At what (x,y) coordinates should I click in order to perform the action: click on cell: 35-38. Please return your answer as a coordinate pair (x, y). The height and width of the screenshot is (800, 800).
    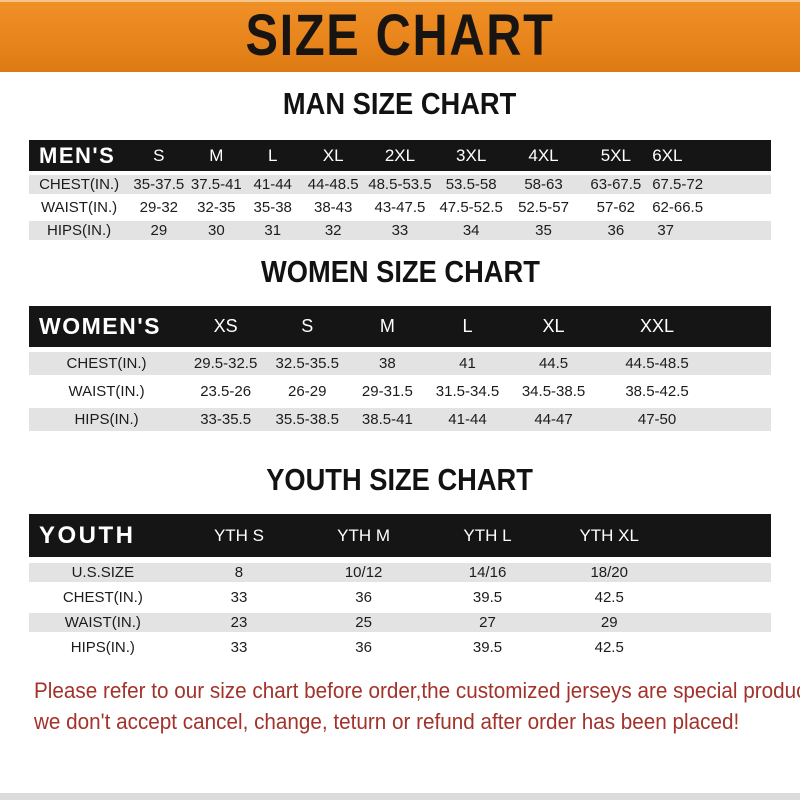
    Looking at the image, I should click on (273, 205).